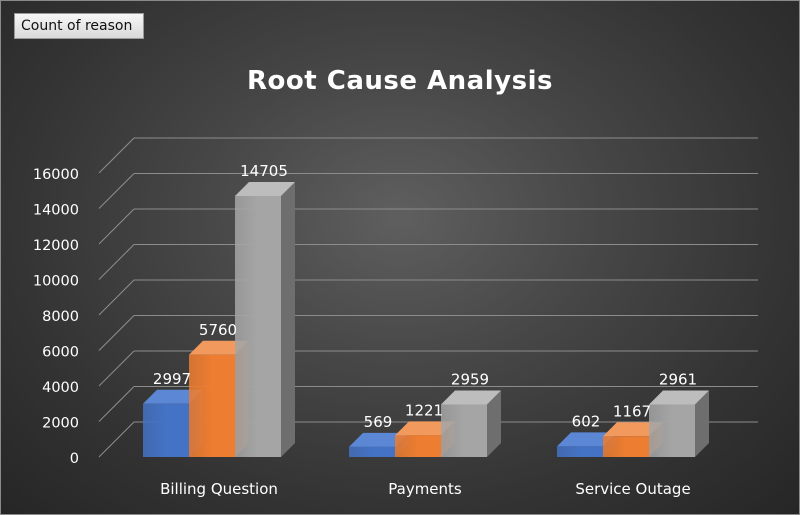  I want to click on y-tick-label: 14000, so click(56, 211).